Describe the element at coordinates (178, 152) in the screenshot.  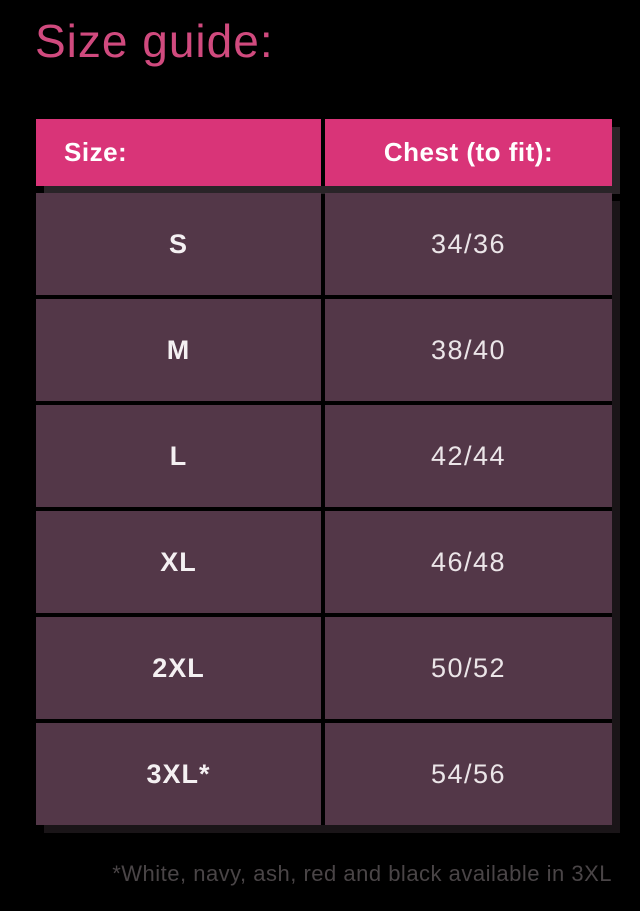
I see `header-cell-size: Size:` at that location.